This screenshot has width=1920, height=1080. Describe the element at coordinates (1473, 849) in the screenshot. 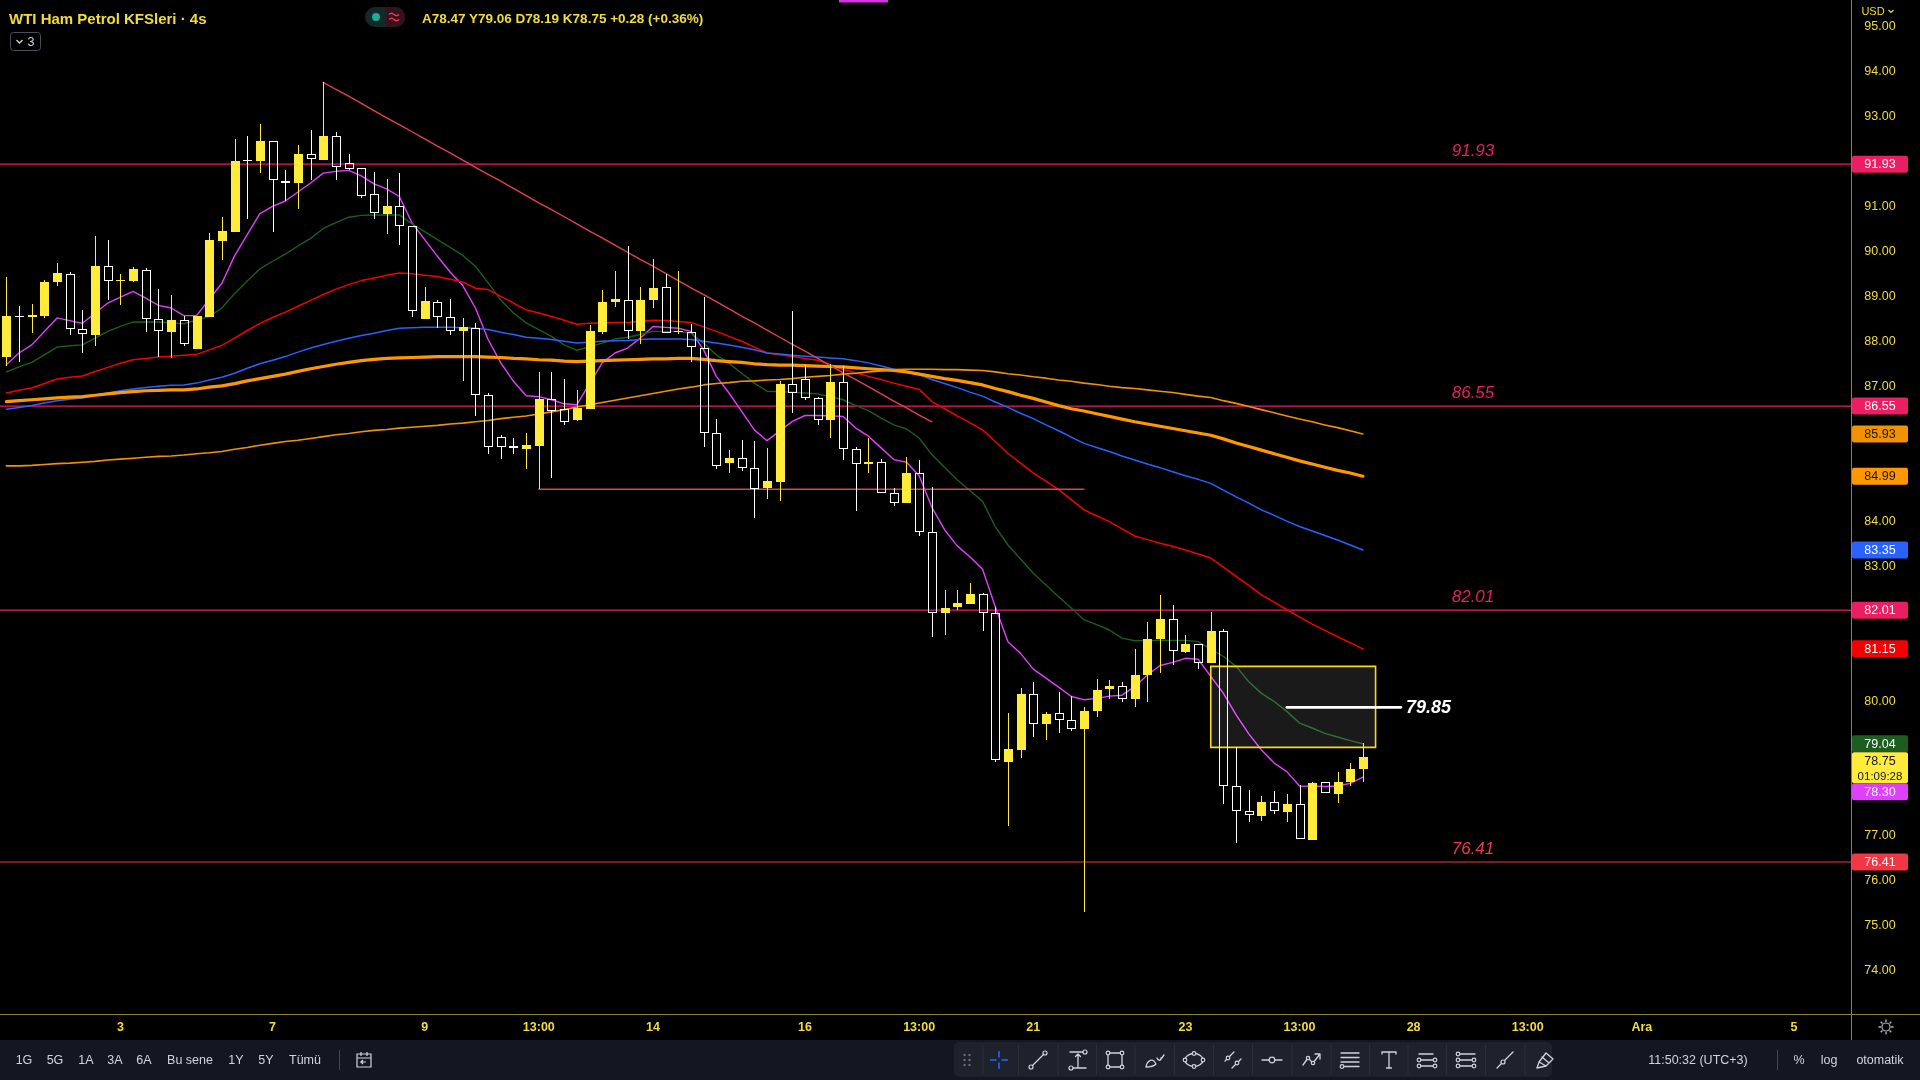

I see `ref-line-label: 76.41` at that location.